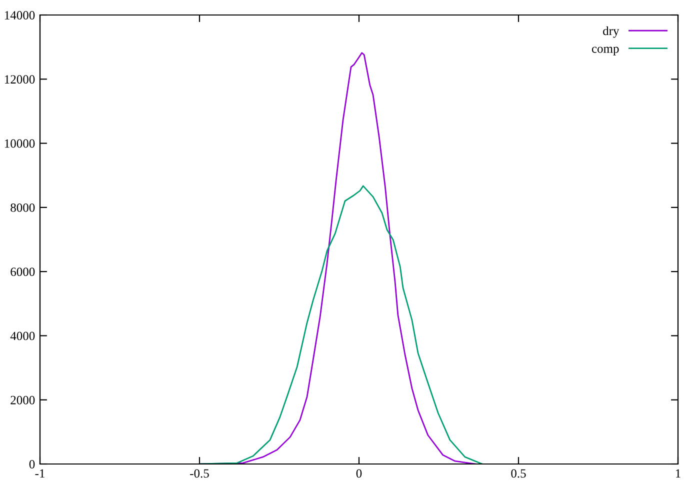 This screenshot has height=496, width=691. I want to click on legend-label: comp, so click(605, 51).